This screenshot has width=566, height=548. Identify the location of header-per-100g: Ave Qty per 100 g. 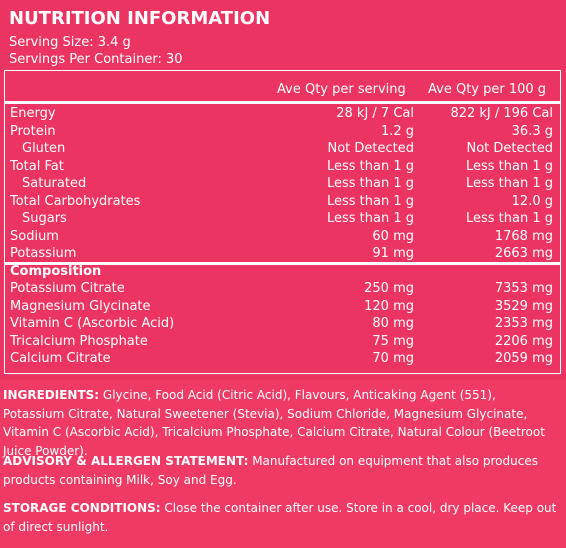
(487, 89).